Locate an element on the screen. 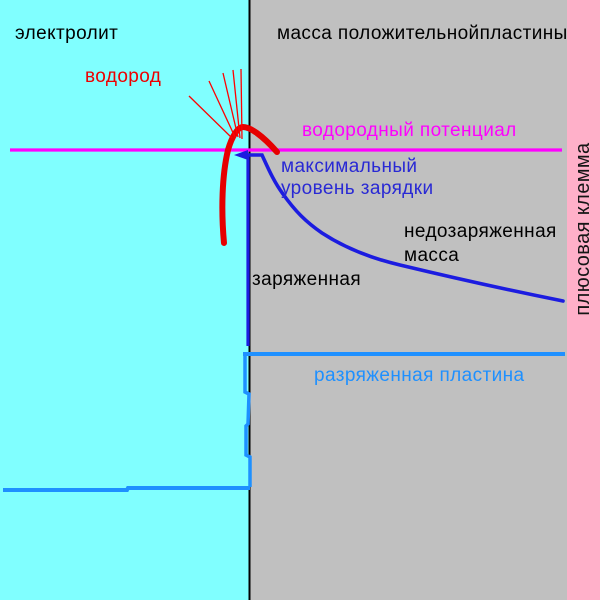  electrolyte-label: электролит is located at coordinates (67, 33).